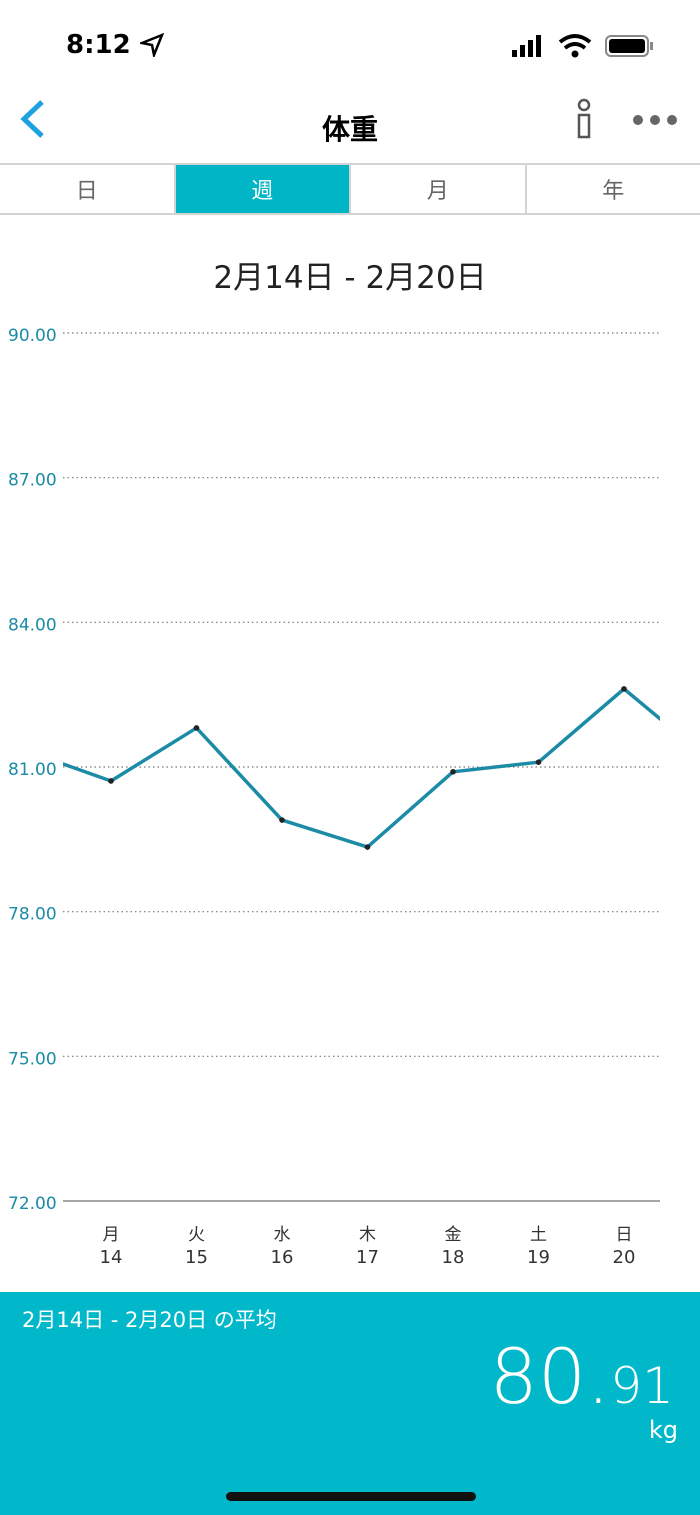 The image size is (700, 1515). I want to click on y-tick-label: 90.00, so click(32, 336).